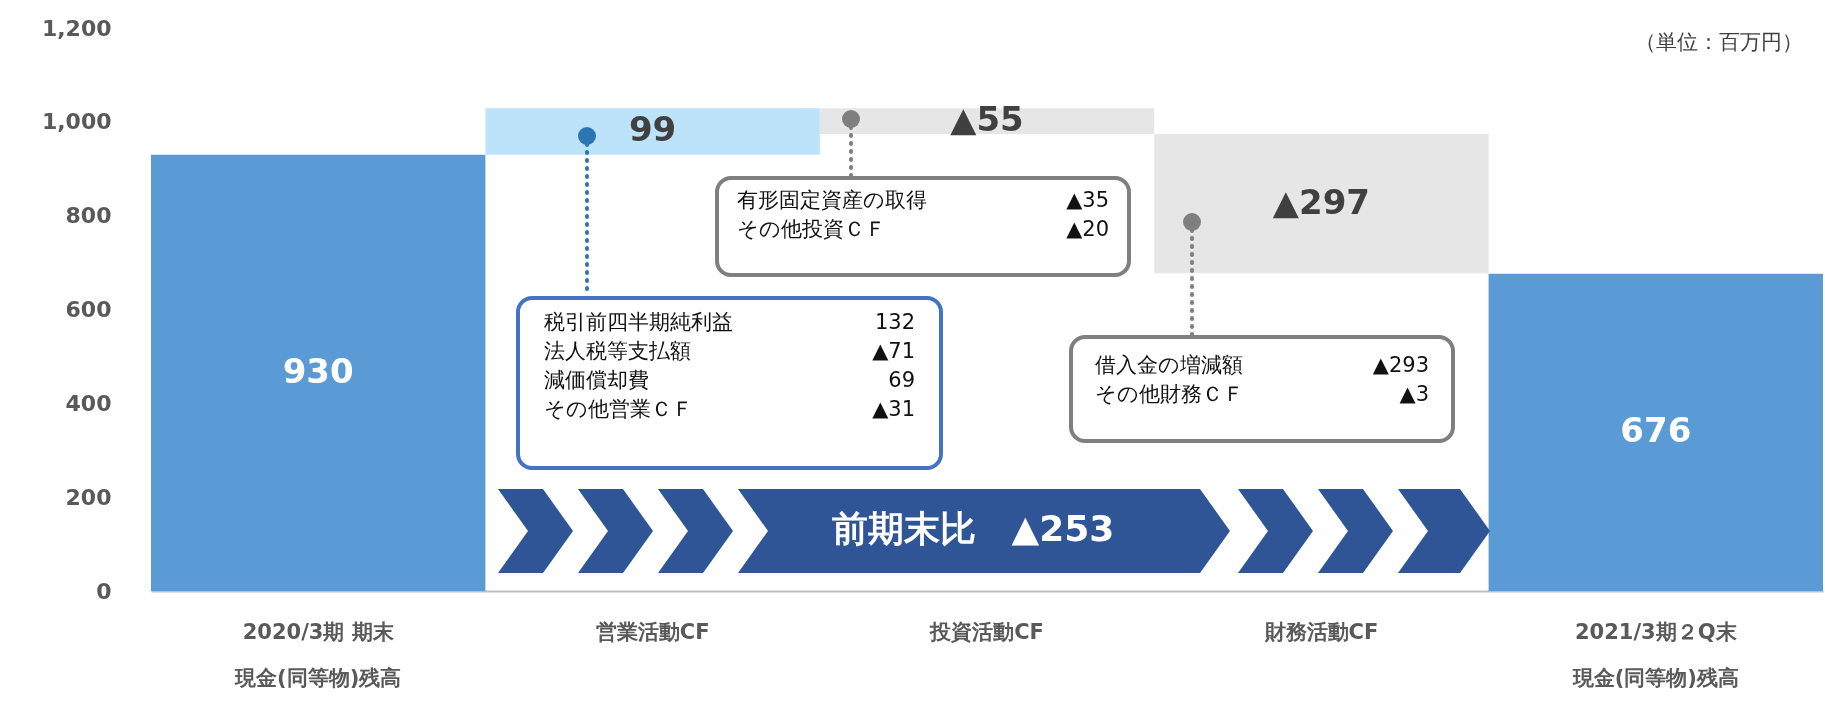 Image resolution: width=1825 pixels, height=710 pixels. I want to click on x-tick-label: 財務活動CF, so click(1321, 631).